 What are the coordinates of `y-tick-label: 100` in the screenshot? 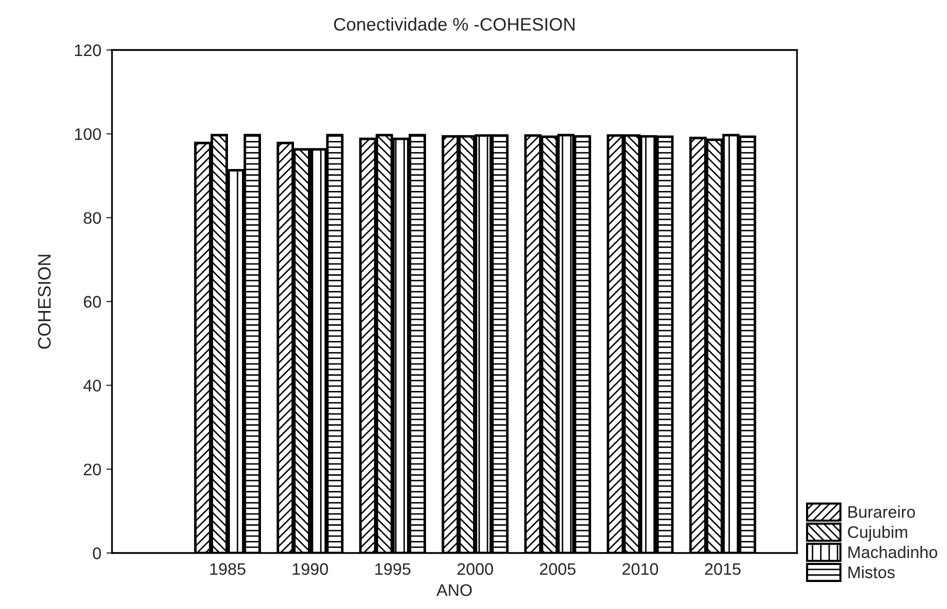 It's located at (88, 134).